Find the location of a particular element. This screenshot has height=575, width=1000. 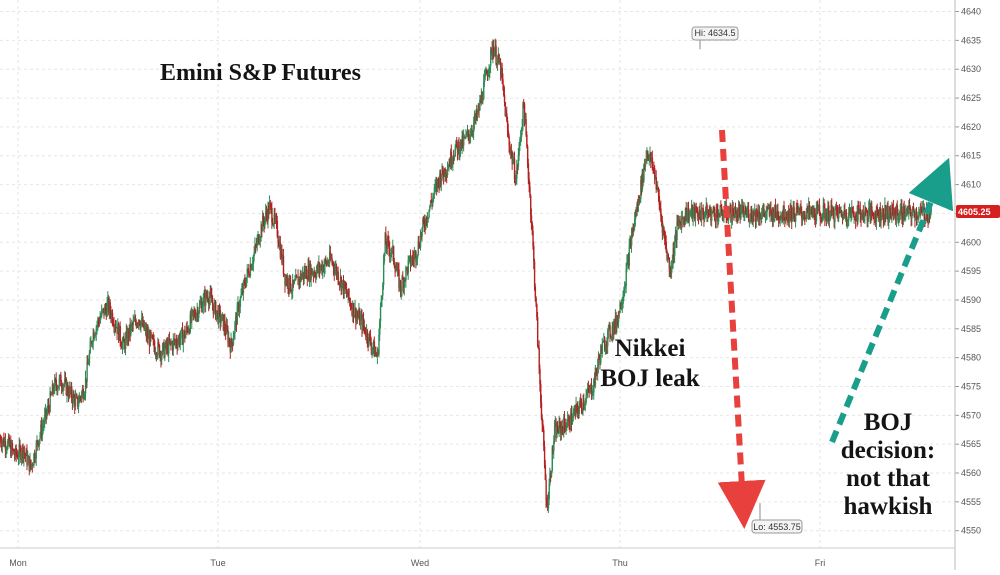

x-tick-label: Mon is located at coordinates (18, 563).